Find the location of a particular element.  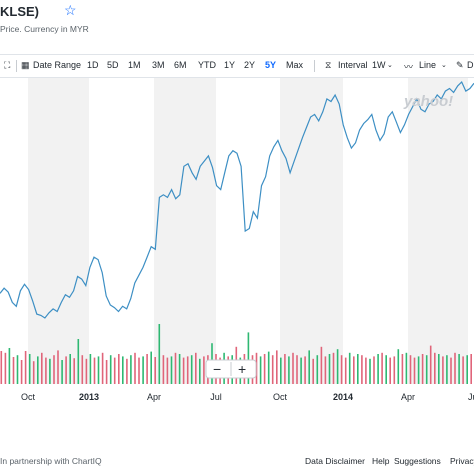

interval-icon: ⧖ is located at coordinates (328, 65).